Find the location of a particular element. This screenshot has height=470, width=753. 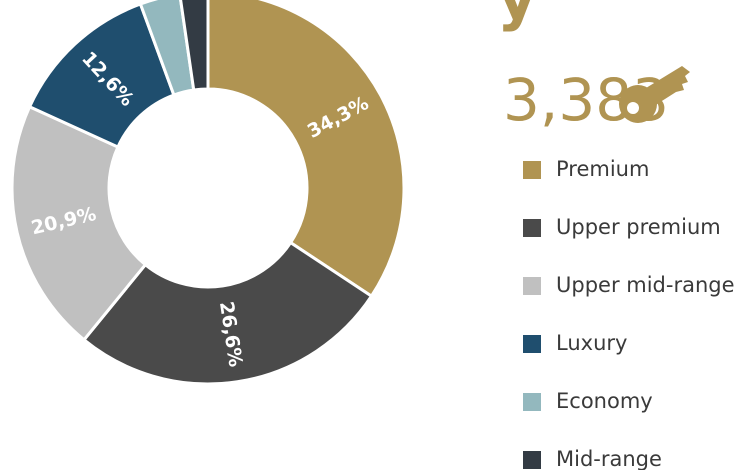

chart-title: y is located at coordinates (517, 16).